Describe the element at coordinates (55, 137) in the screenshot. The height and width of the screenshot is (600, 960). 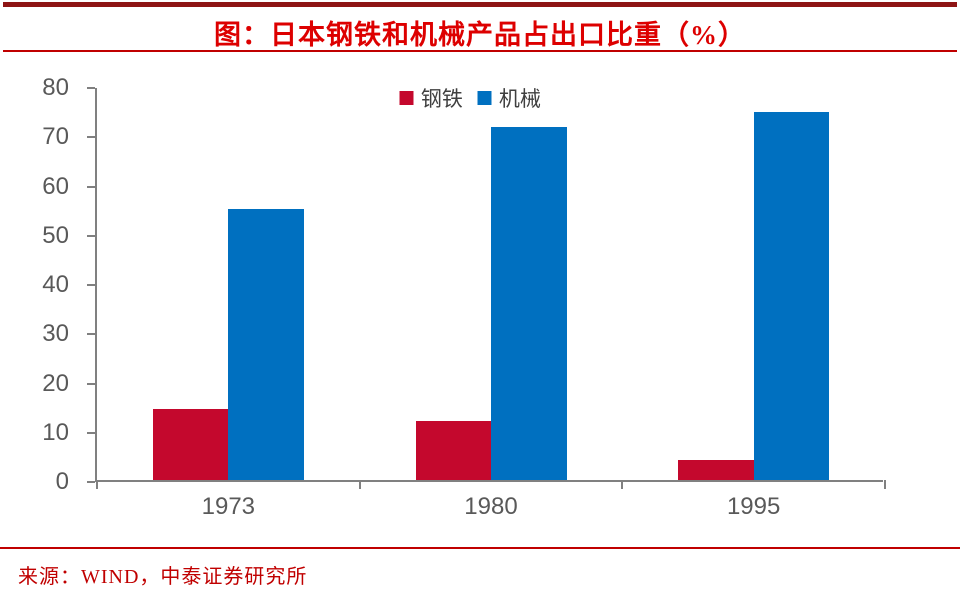
I see `y-axis-label: 70` at that location.